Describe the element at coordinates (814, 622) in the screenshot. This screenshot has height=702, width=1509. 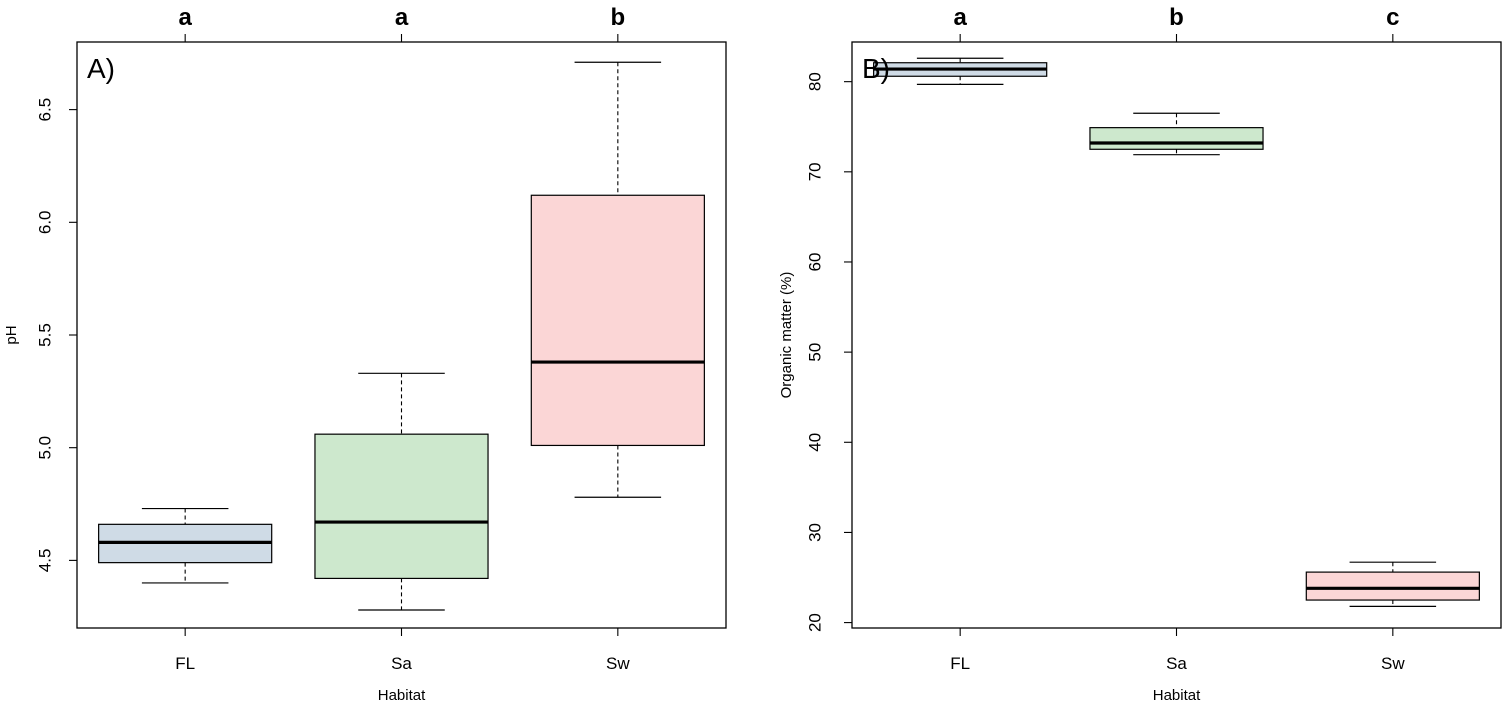
I see `y-tick-label: 20` at that location.